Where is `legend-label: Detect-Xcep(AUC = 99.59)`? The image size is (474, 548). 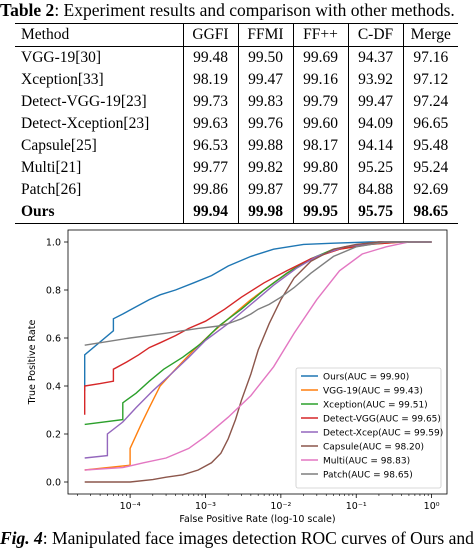
legend-label: Detect-Xcep(AUC = 99.59) is located at coordinates (383, 434).